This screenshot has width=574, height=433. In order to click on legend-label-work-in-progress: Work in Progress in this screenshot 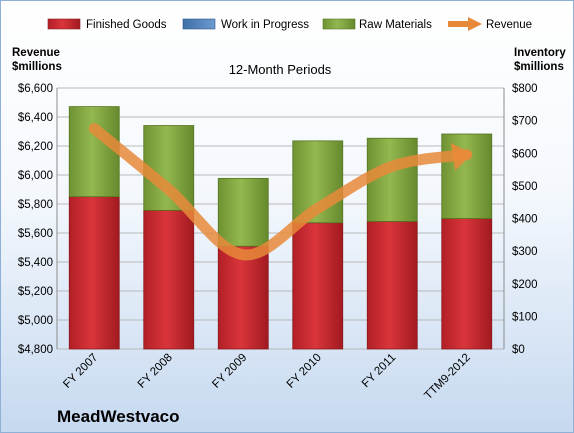, I will do `click(265, 25)`.